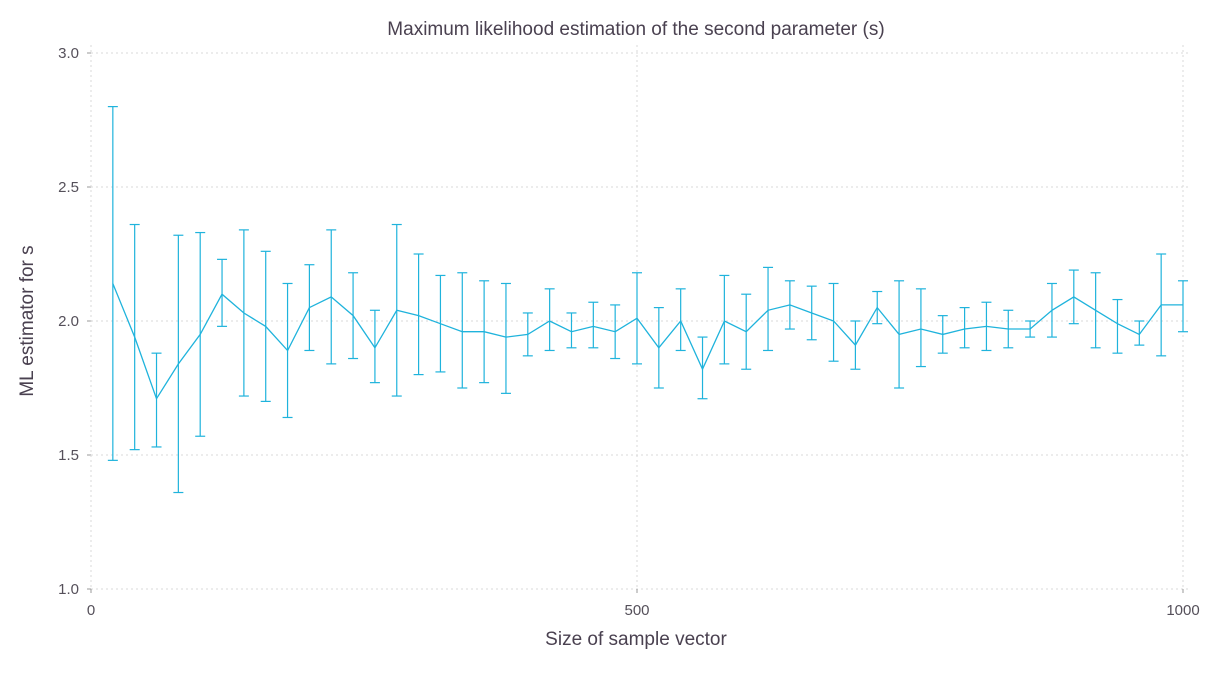  I want to click on x-tick-label: 0, so click(91, 610).